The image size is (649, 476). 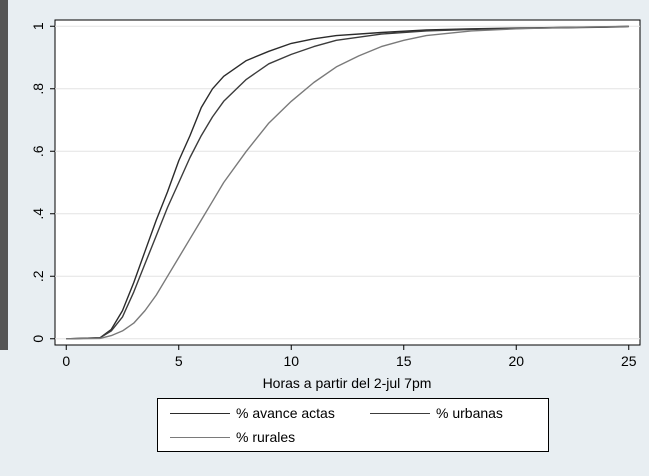 What do you see at coordinates (629, 361) in the screenshot?
I see `x-tick-label: 25` at bounding box center [629, 361].